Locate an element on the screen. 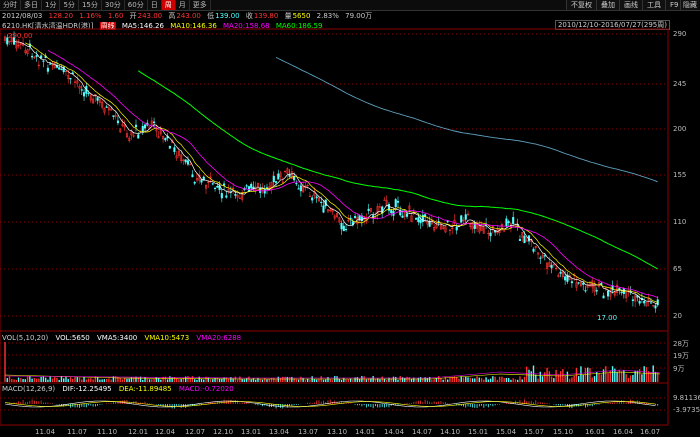 The height and width of the screenshot is (437, 700). period-tab-multiday: 多日 is located at coordinates (31, 5).